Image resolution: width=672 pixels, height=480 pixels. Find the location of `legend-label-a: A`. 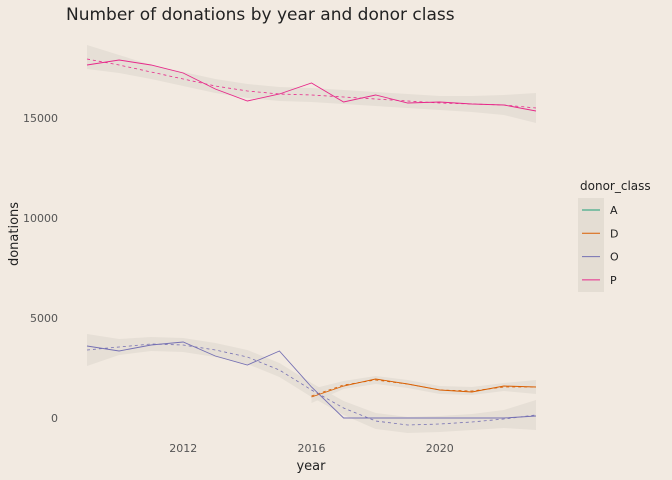

legend-label-a: A is located at coordinates (614, 210).